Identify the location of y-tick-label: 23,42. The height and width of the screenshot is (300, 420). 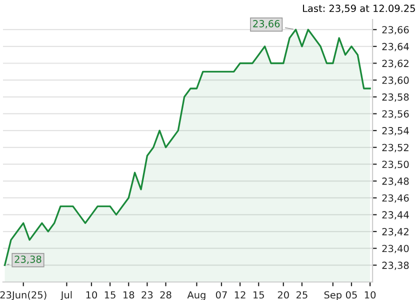
(395, 232).